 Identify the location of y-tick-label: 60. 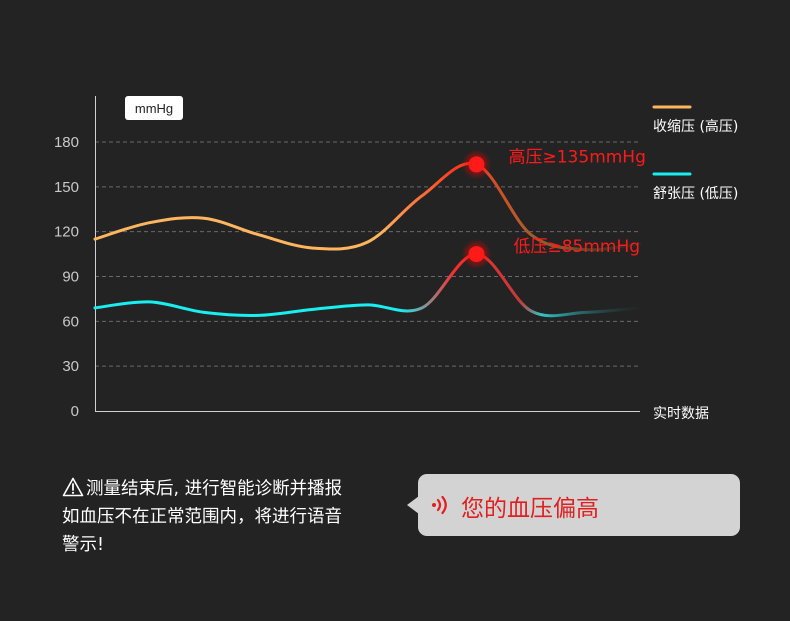
(70, 321).